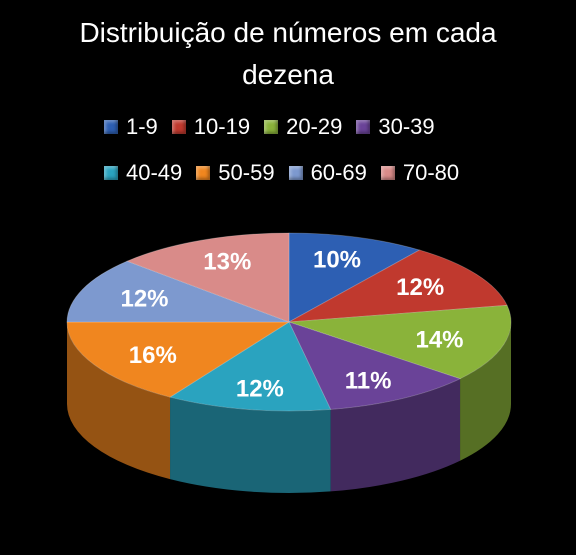  I want to click on legend-label: 50-59, so click(246, 172).